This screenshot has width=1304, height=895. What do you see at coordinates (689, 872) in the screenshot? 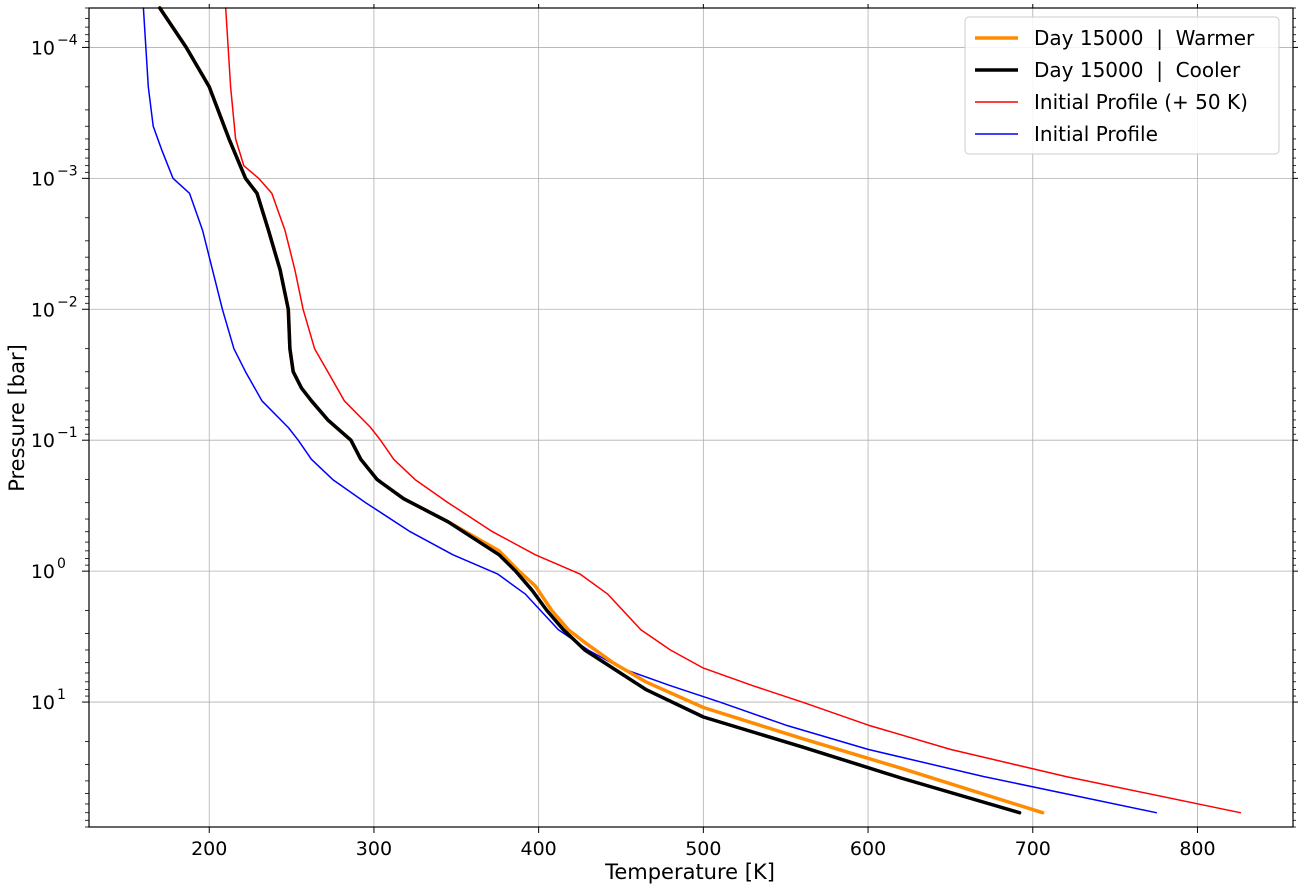
I see `x-axis-label: Temperature [K]` at bounding box center [689, 872].